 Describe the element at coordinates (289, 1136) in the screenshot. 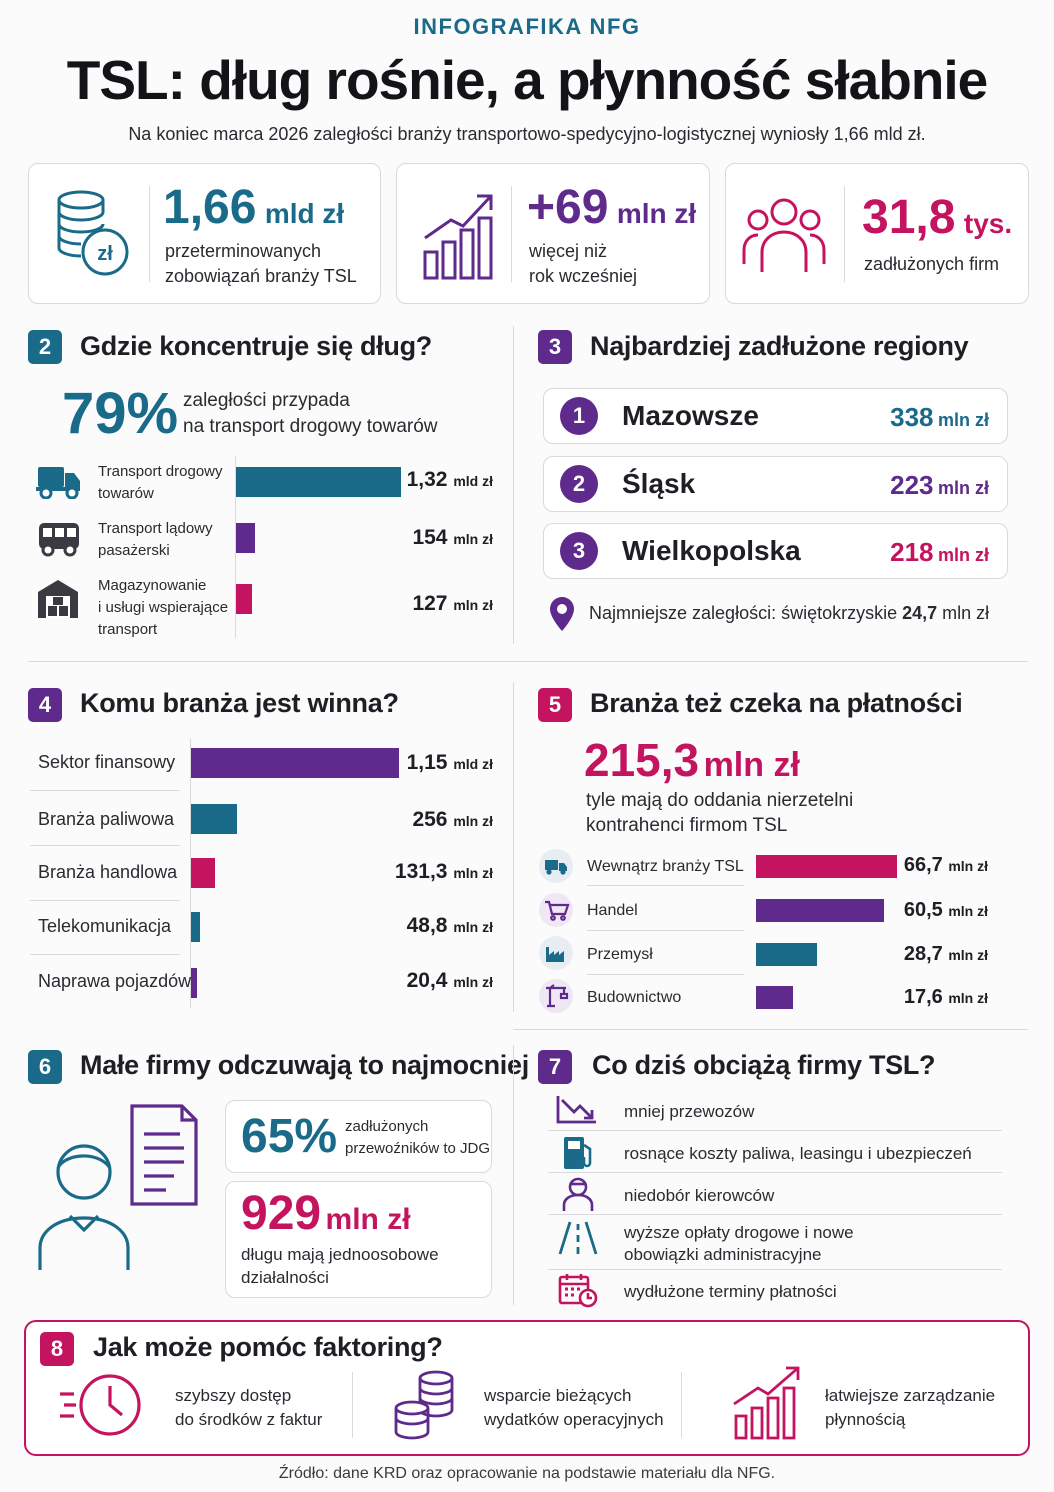

I see `stat-percent: 65%` at that location.